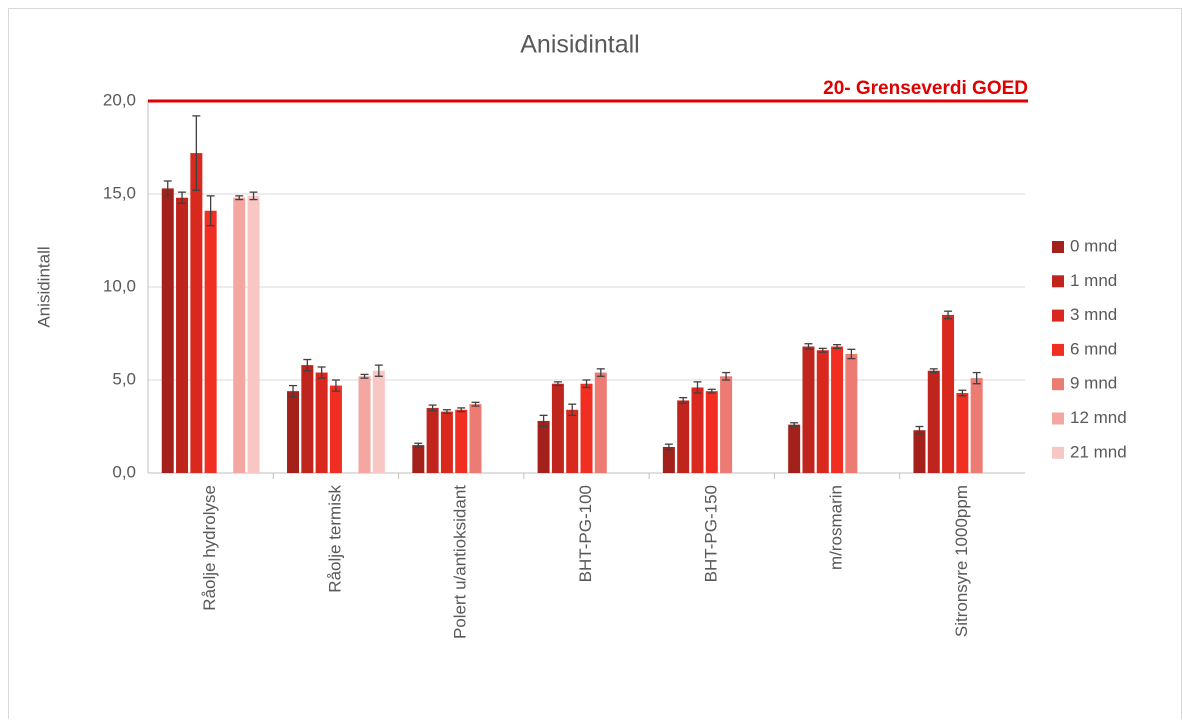  Describe the element at coordinates (710, 533) in the screenshot. I see `x-tick-label: BHT-PG-150` at that location.